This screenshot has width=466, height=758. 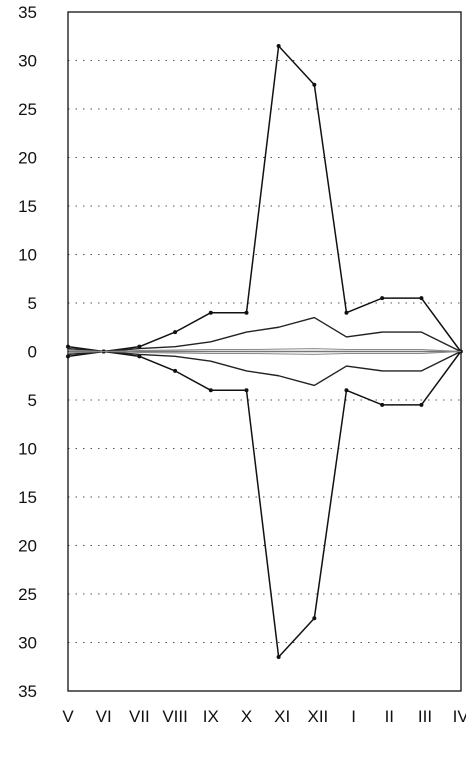 What do you see at coordinates (264, 368) in the screenshot?
I see `series-line-2-lower` at bounding box center [264, 368].